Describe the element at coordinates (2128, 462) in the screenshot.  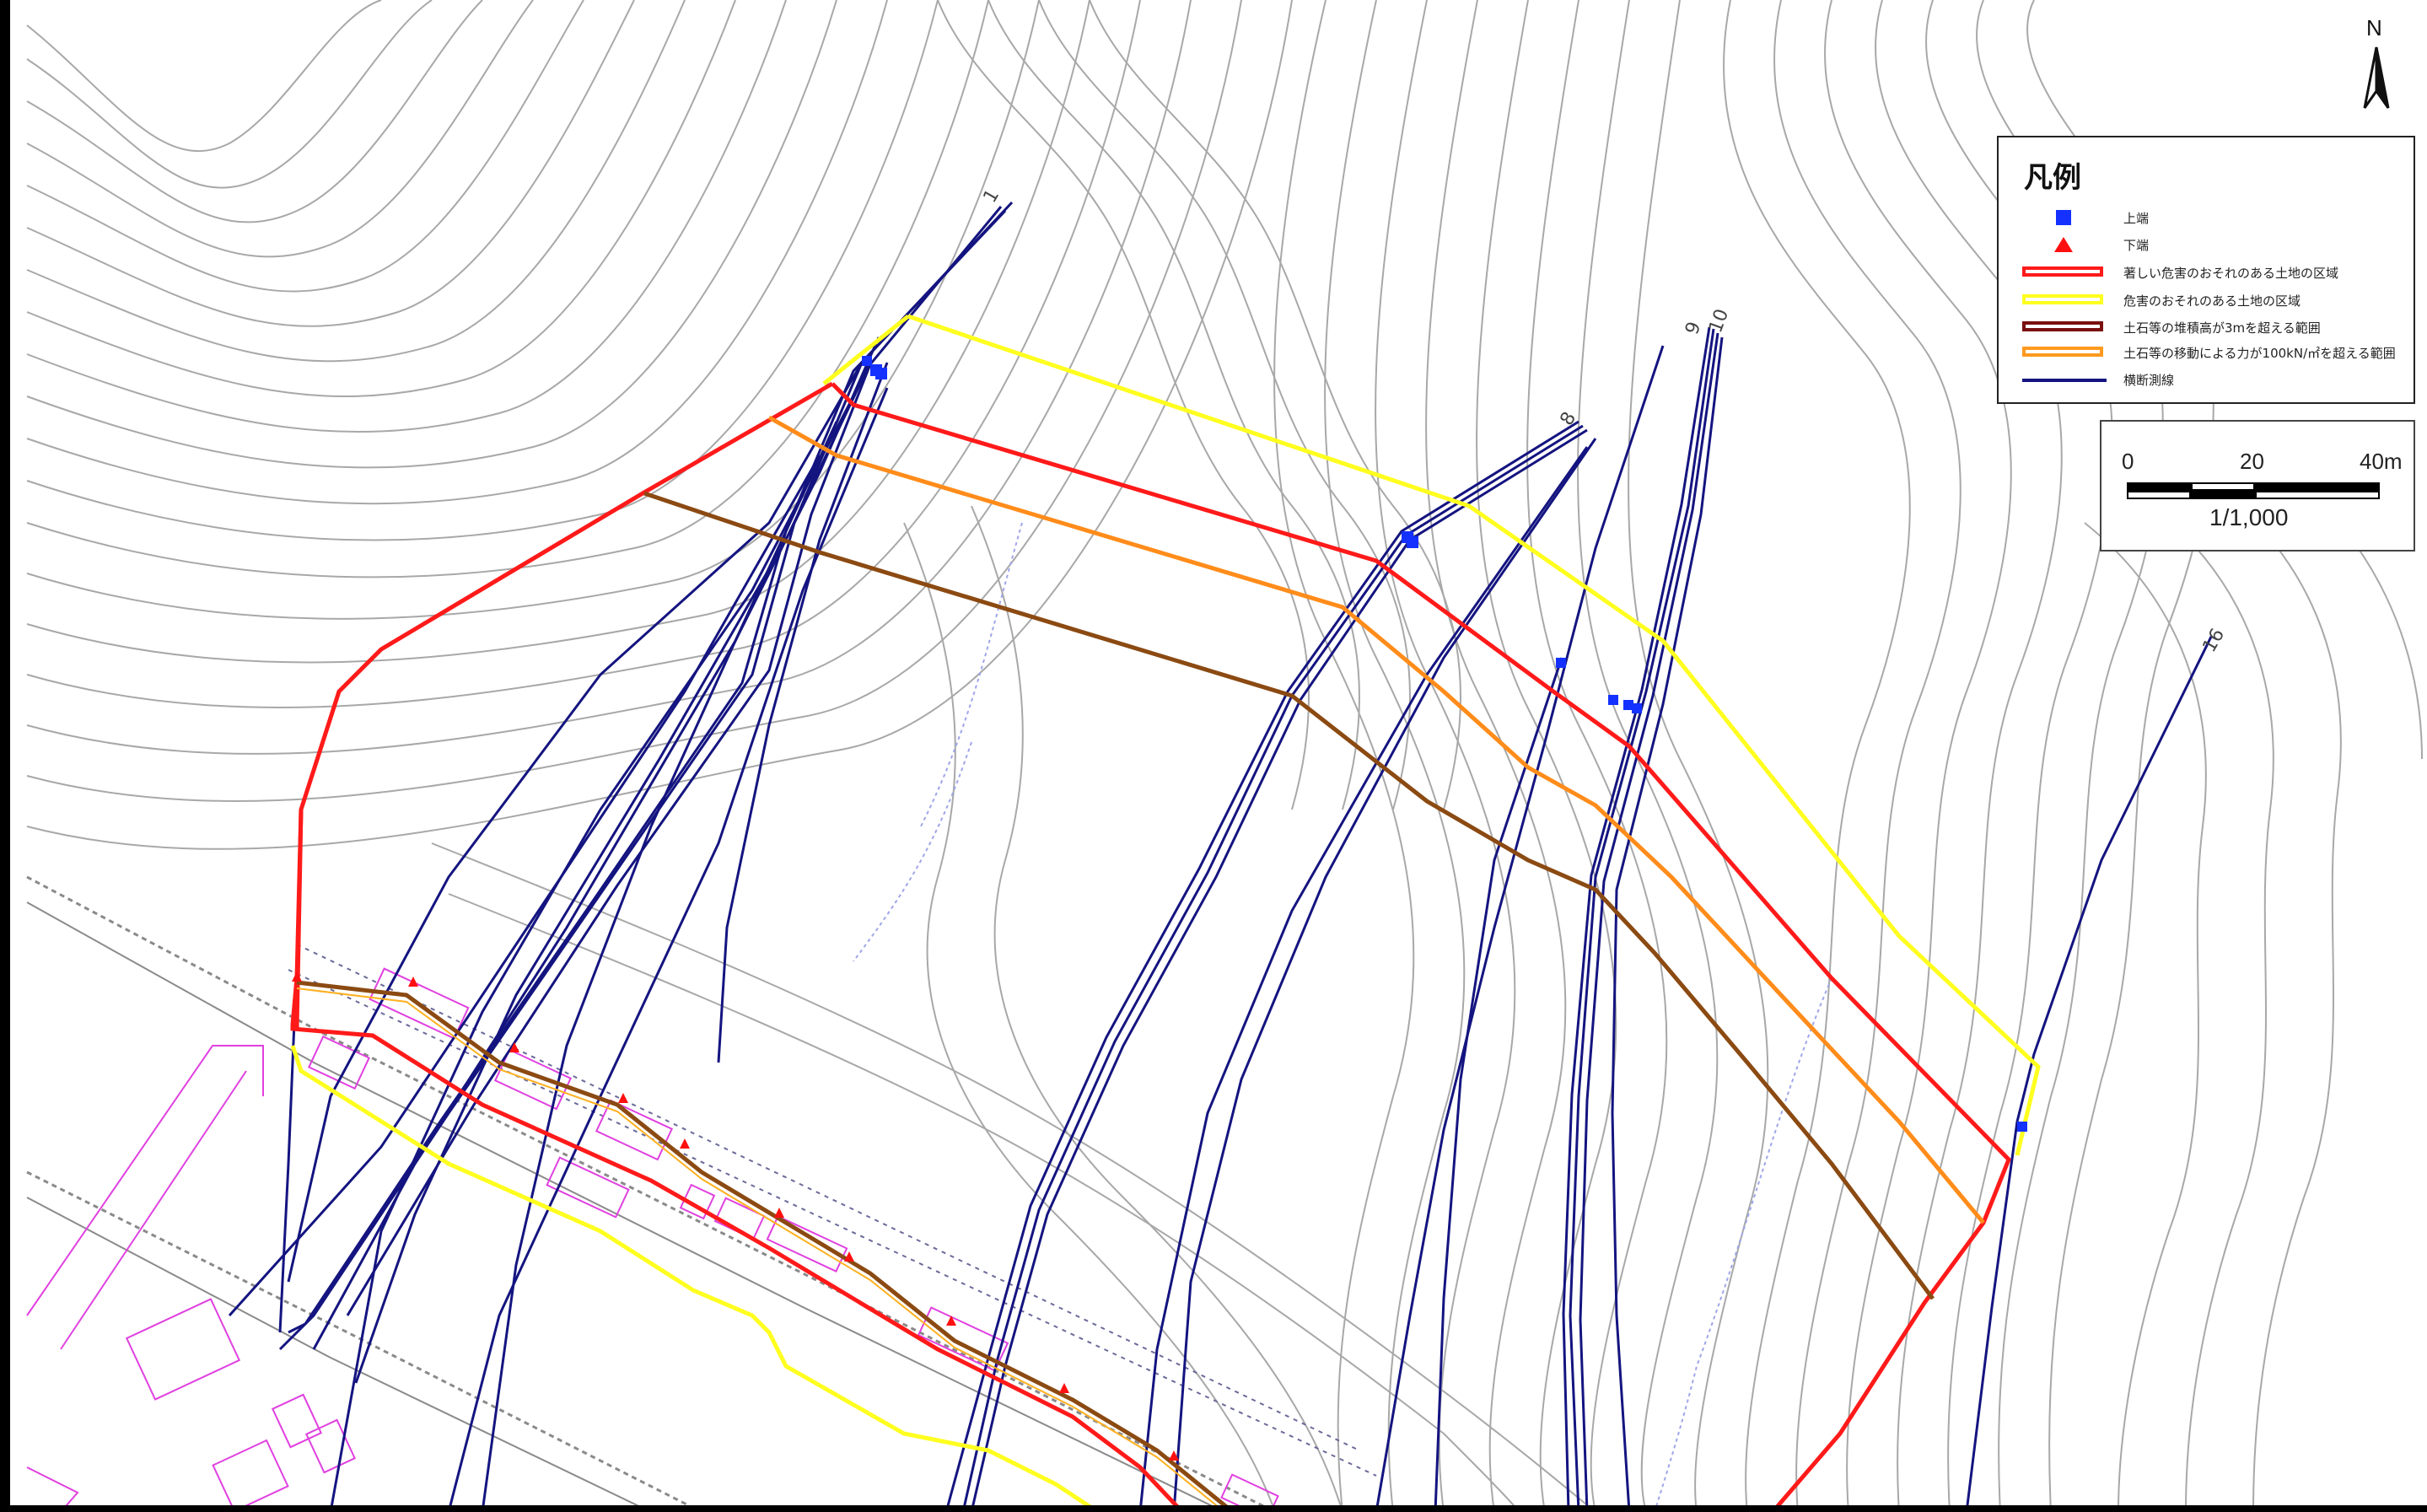
I see `scale-tick-0: 0` at that location.